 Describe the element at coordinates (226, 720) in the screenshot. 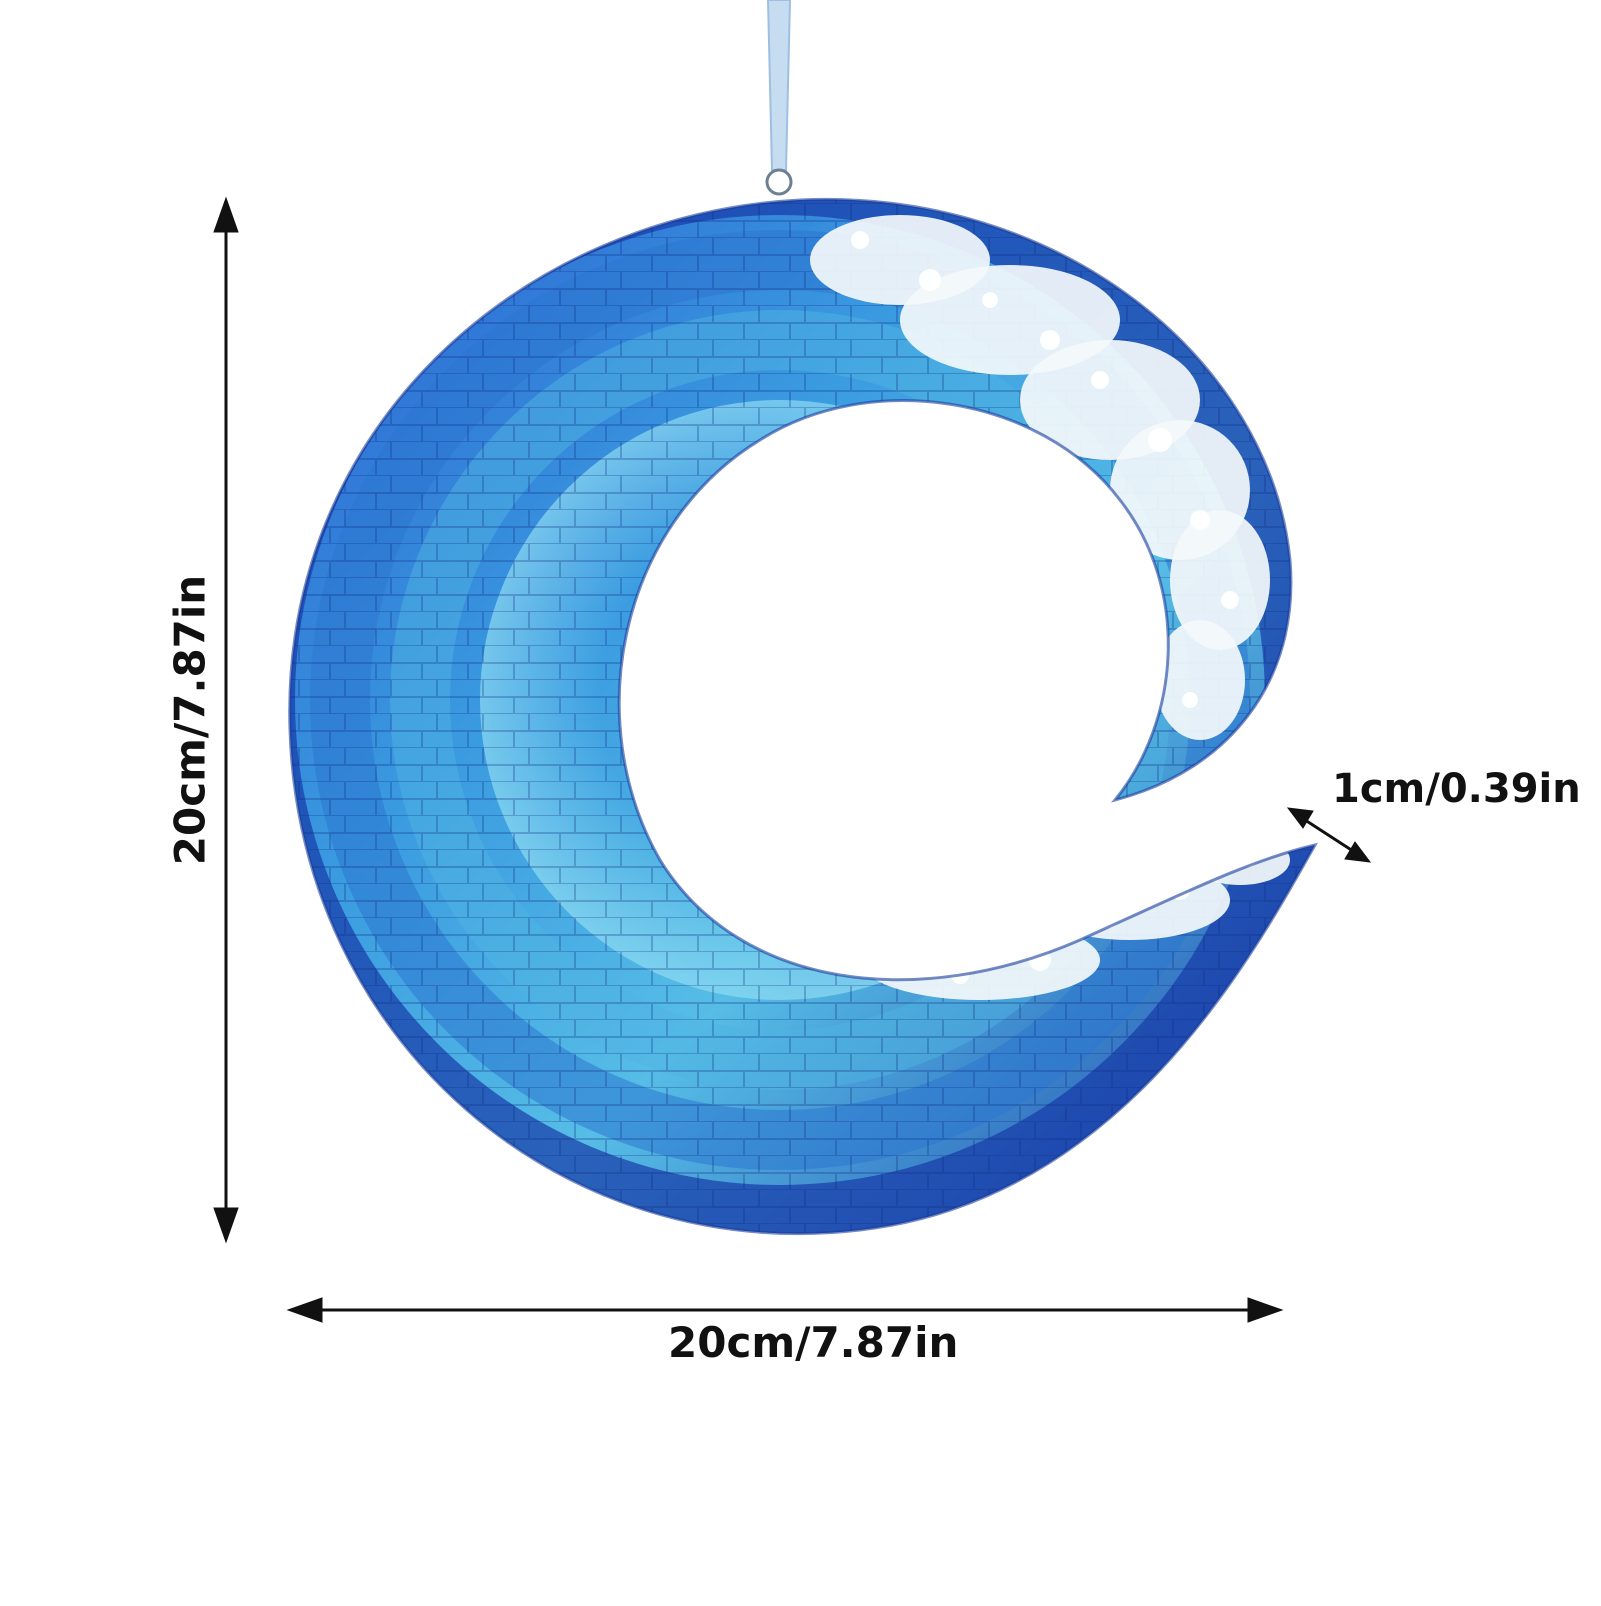

I see `height-dimension-arrow` at that location.